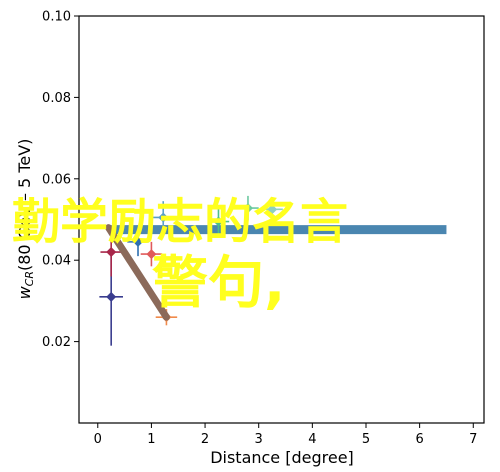  What do you see at coordinates (137, 272) in the screenshot?
I see `diagonal-band` at bounding box center [137, 272].